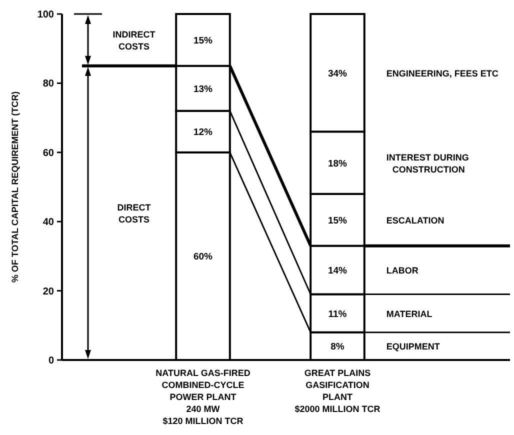 This screenshot has height=435, width=514. Describe the element at coordinates (48, 292) in the screenshot. I see `y-tick-label: 20` at that location.